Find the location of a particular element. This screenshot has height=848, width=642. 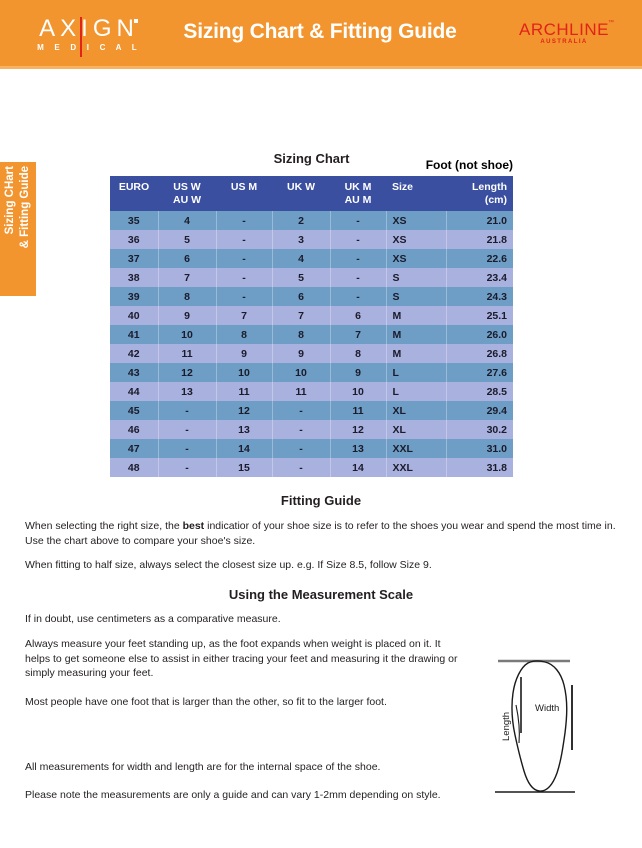

foot-outline-icon: Width Length is located at coordinates (535, 726).